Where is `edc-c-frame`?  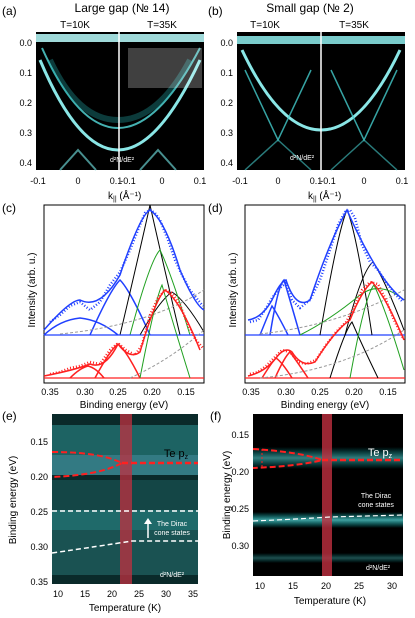 edc-c-frame is located at coordinates (124, 294).